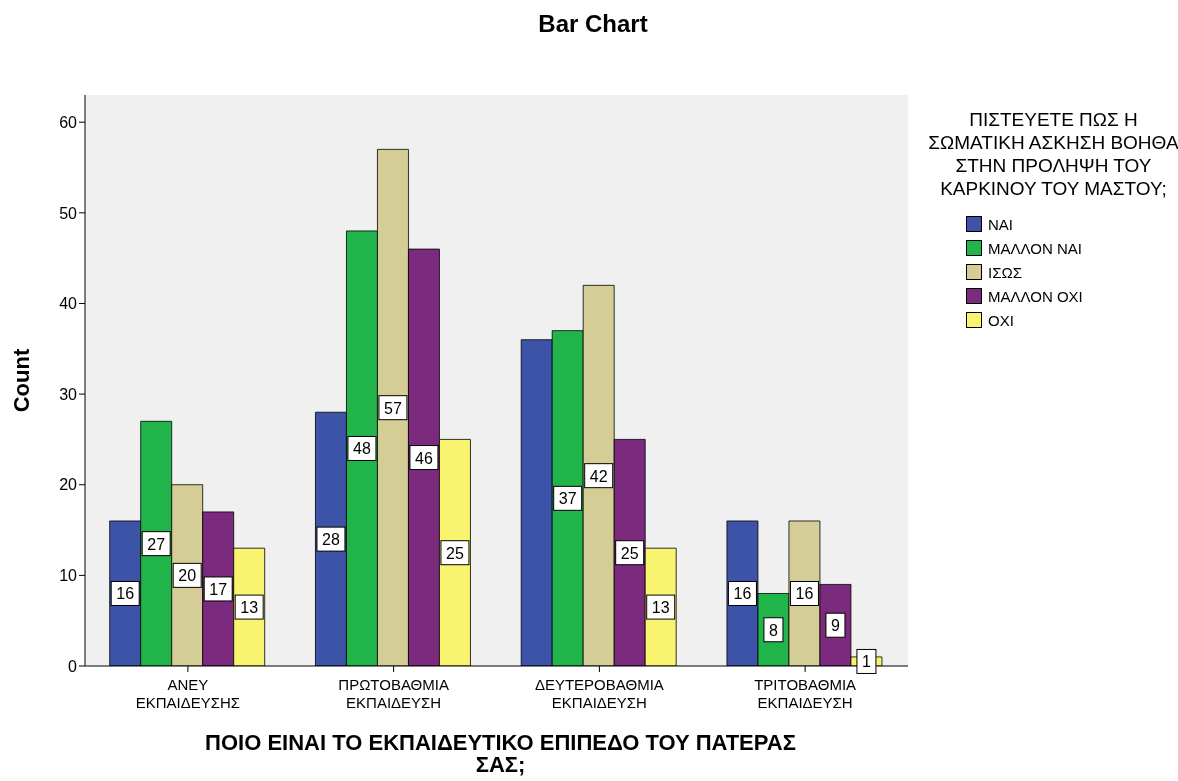 Image resolution: width=1178 pixels, height=781 pixels. Describe the element at coordinates (331, 540) in the screenshot. I see `data-label: 28` at that location.